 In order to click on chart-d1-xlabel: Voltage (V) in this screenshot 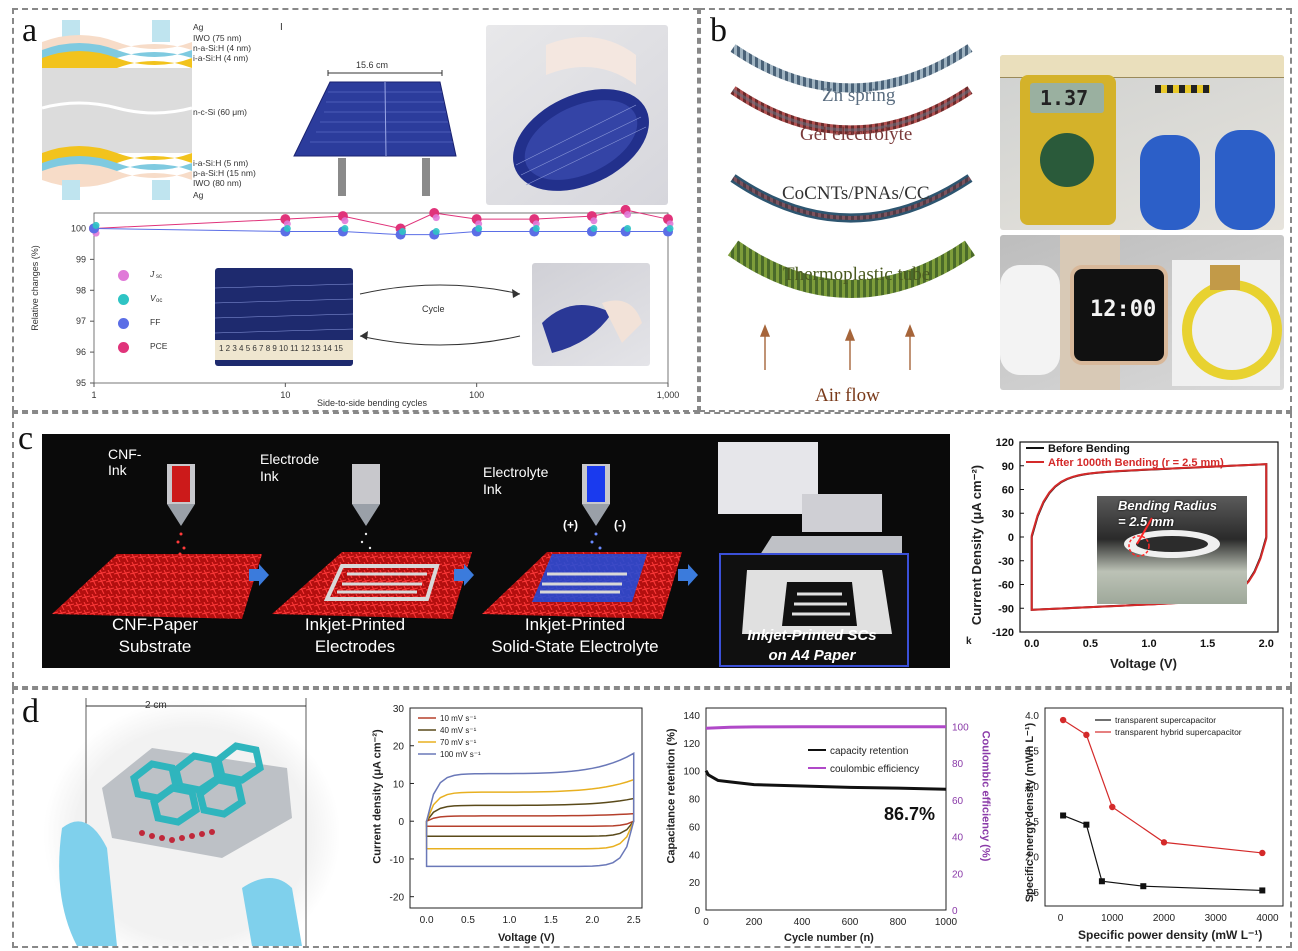, I will do `click(526, 938)`.